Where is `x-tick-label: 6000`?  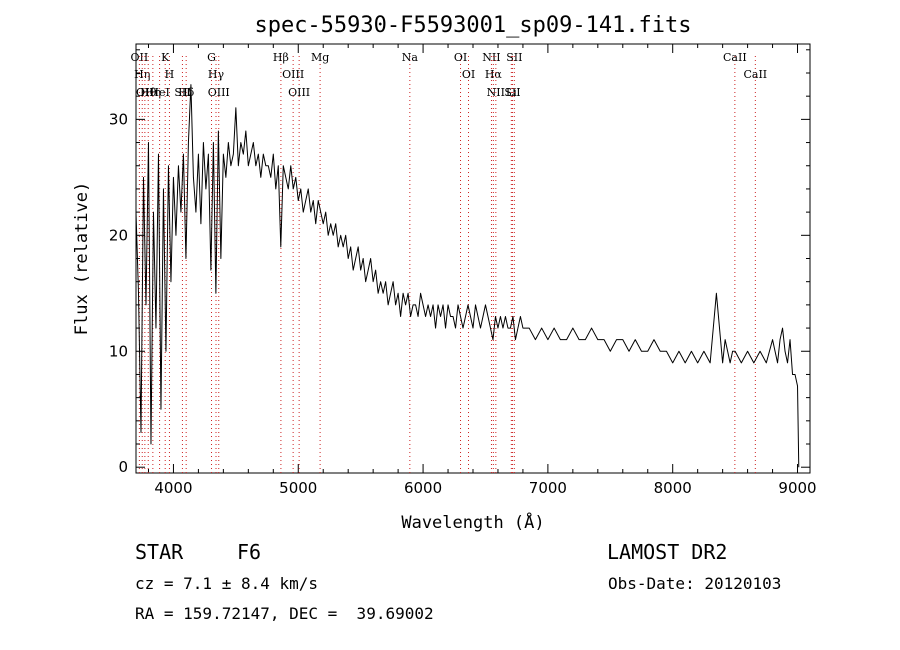 x-tick-label: 6000 is located at coordinates (423, 488).